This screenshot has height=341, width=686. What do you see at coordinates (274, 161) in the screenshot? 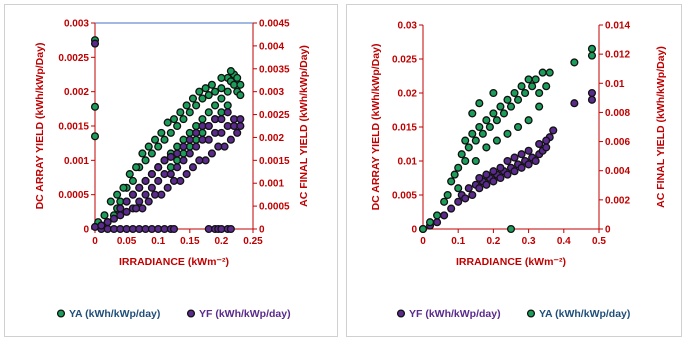
I see `y2-tick-label: 0.0015` at bounding box center [274, 161].